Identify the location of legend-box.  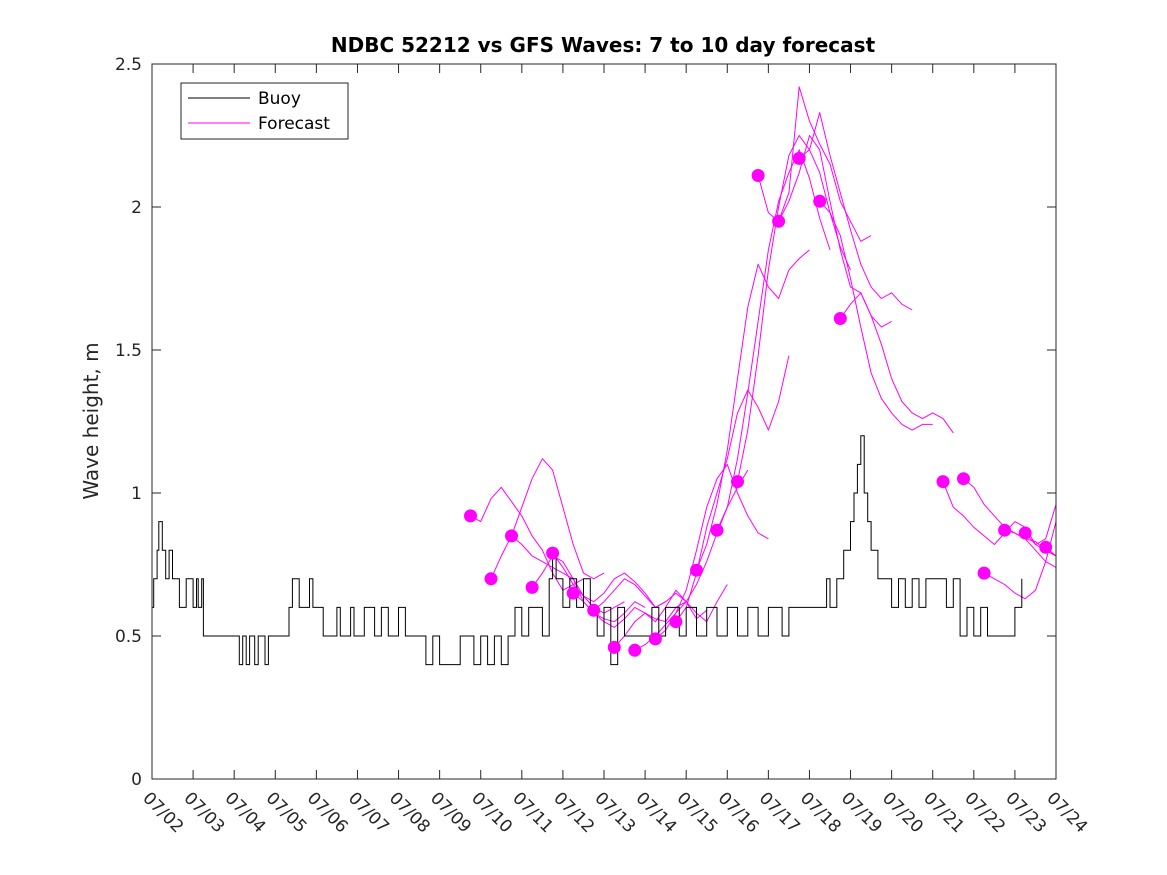
(264, 111).